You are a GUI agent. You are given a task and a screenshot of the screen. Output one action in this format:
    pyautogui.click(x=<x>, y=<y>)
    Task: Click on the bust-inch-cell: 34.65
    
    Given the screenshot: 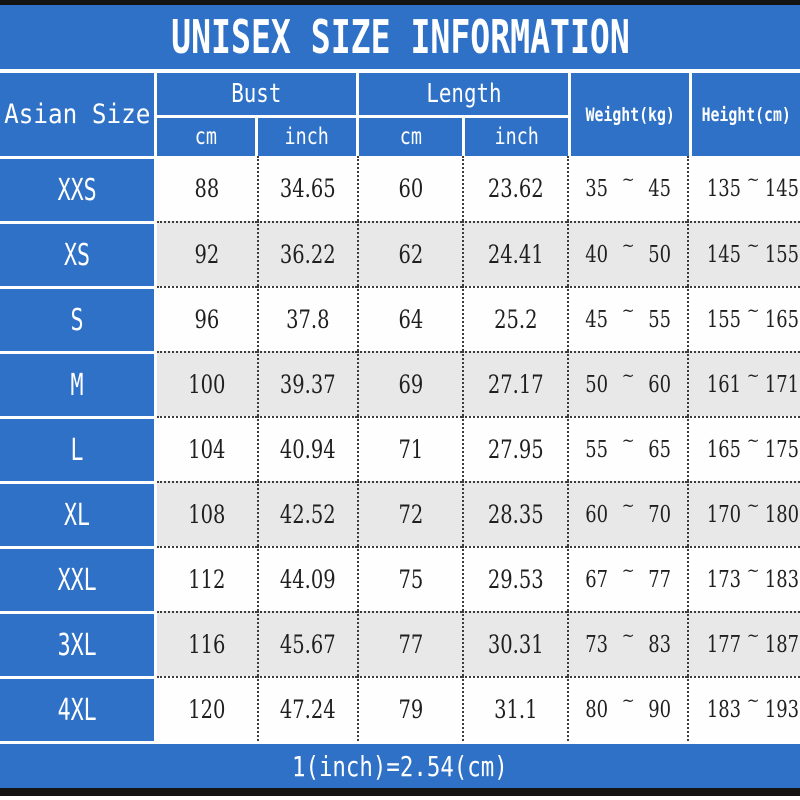 What is the action you would take?
    pyautogui.click(x=307, y=188)
    